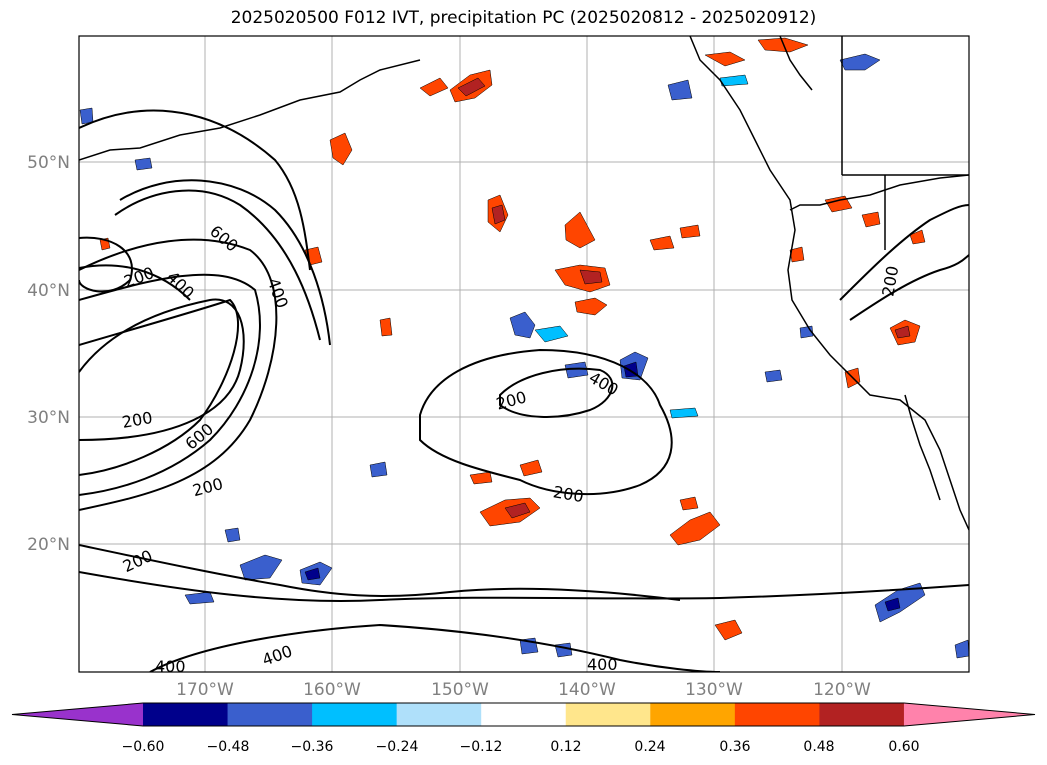  Describe the element at coordinates (734, 747) in the screenshot. I see `colorbar-tick: 0.36` at that location.